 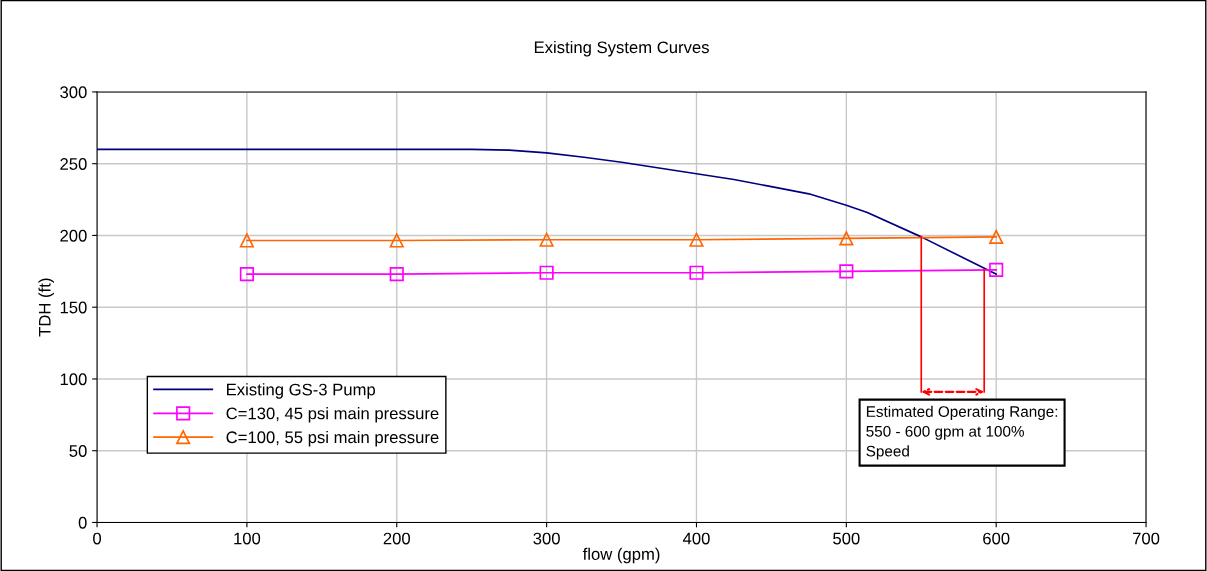 What do you see at coordinates (46, 307) in the screenshot?
I see `y-axis-title: TDH (ft)` at bounding box center [46, 307].